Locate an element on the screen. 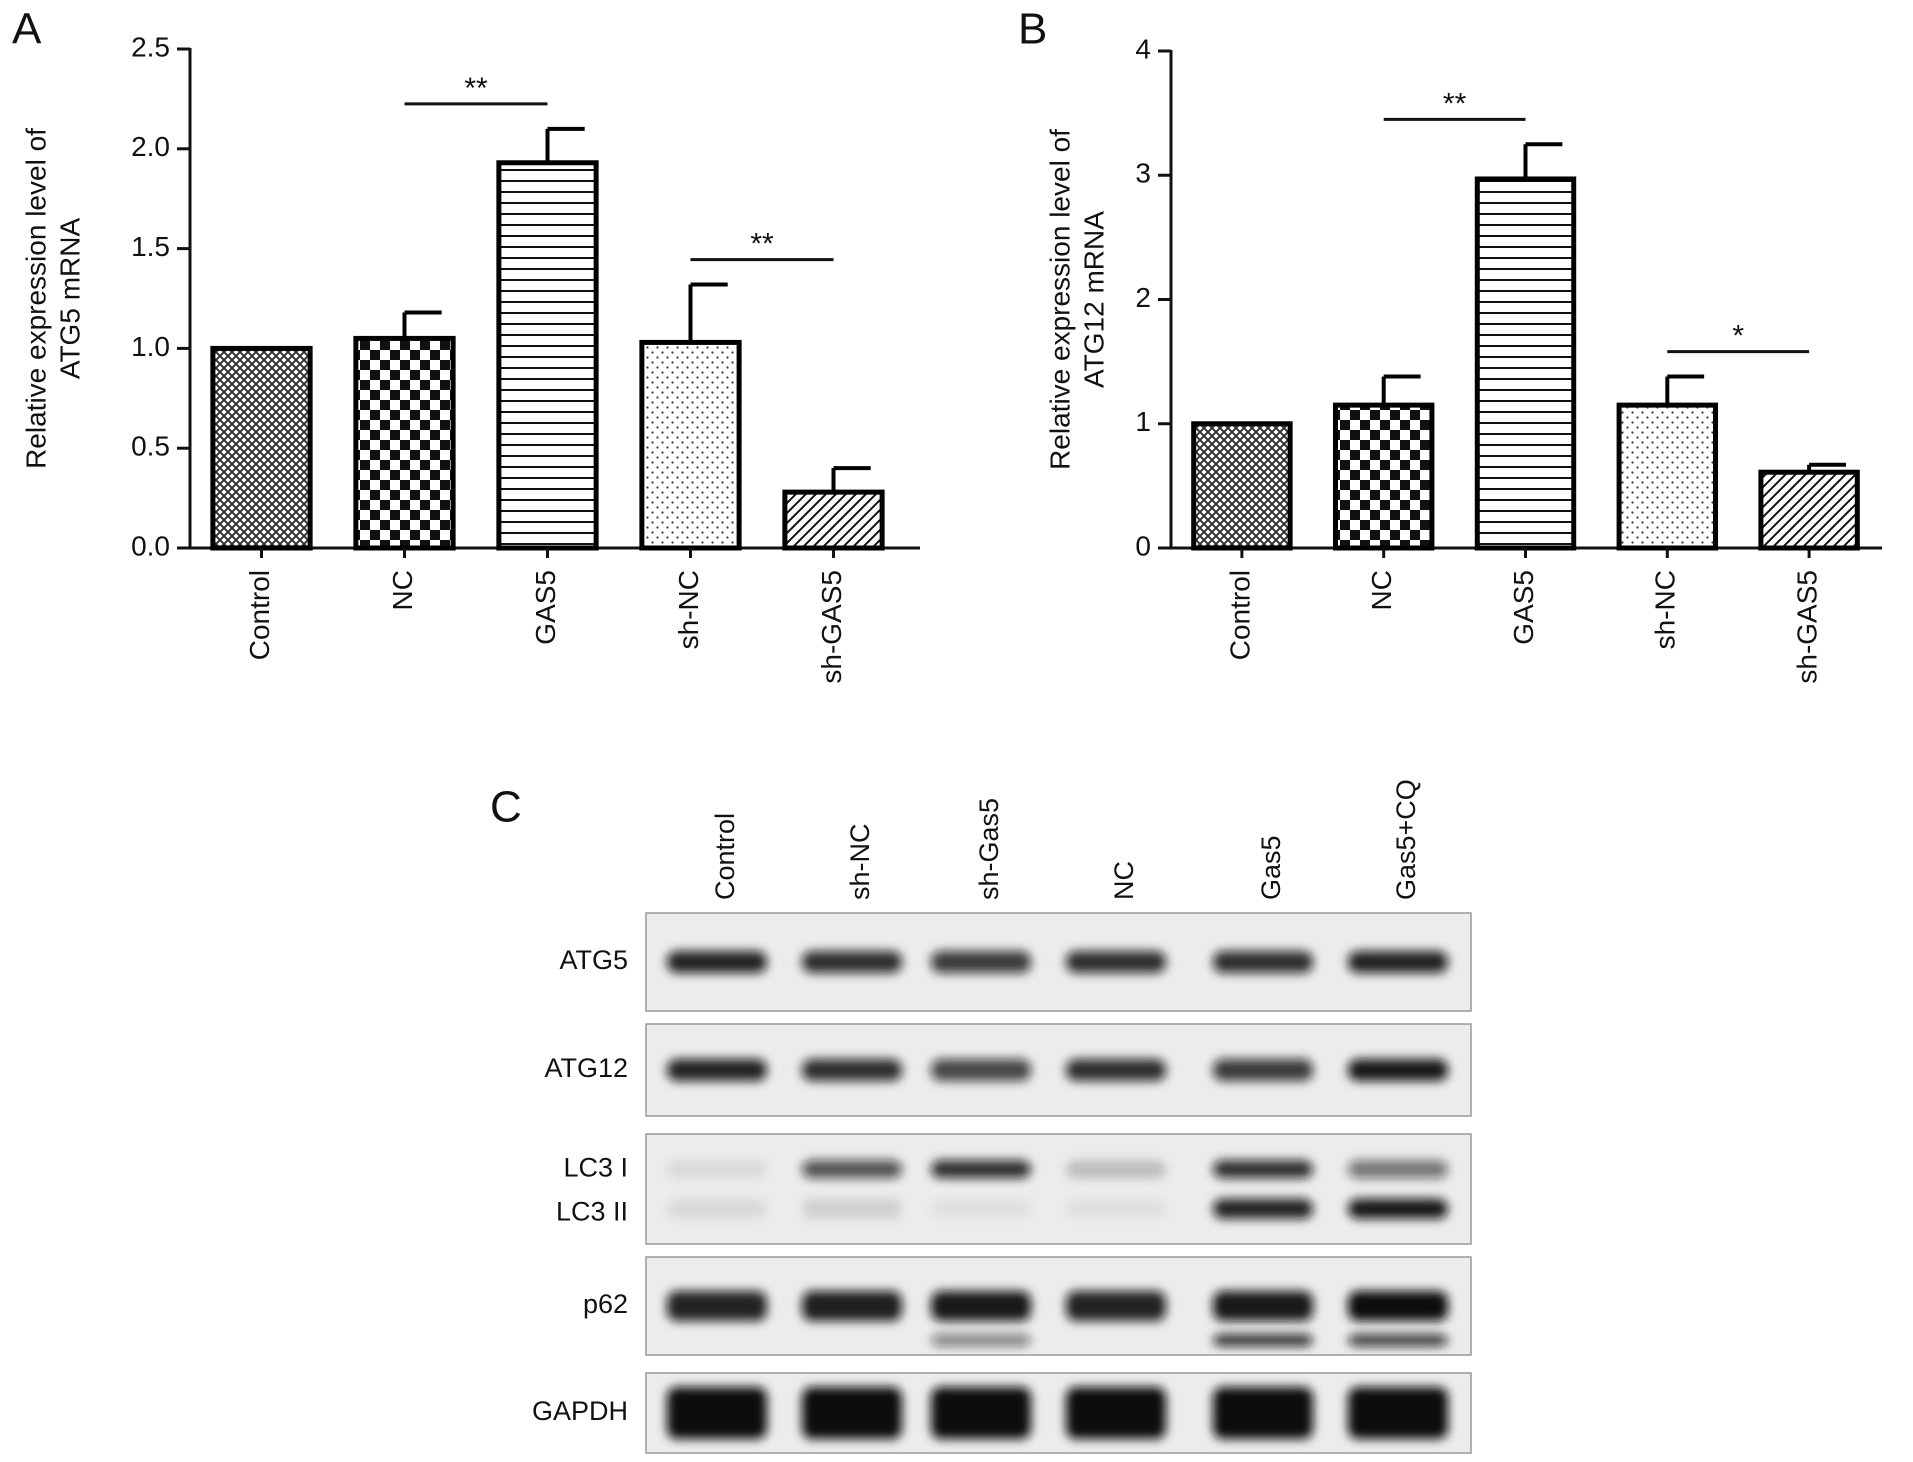 The image size is (1913, 1462). row-label: GAPDH is located at coordinates (580, 1411).